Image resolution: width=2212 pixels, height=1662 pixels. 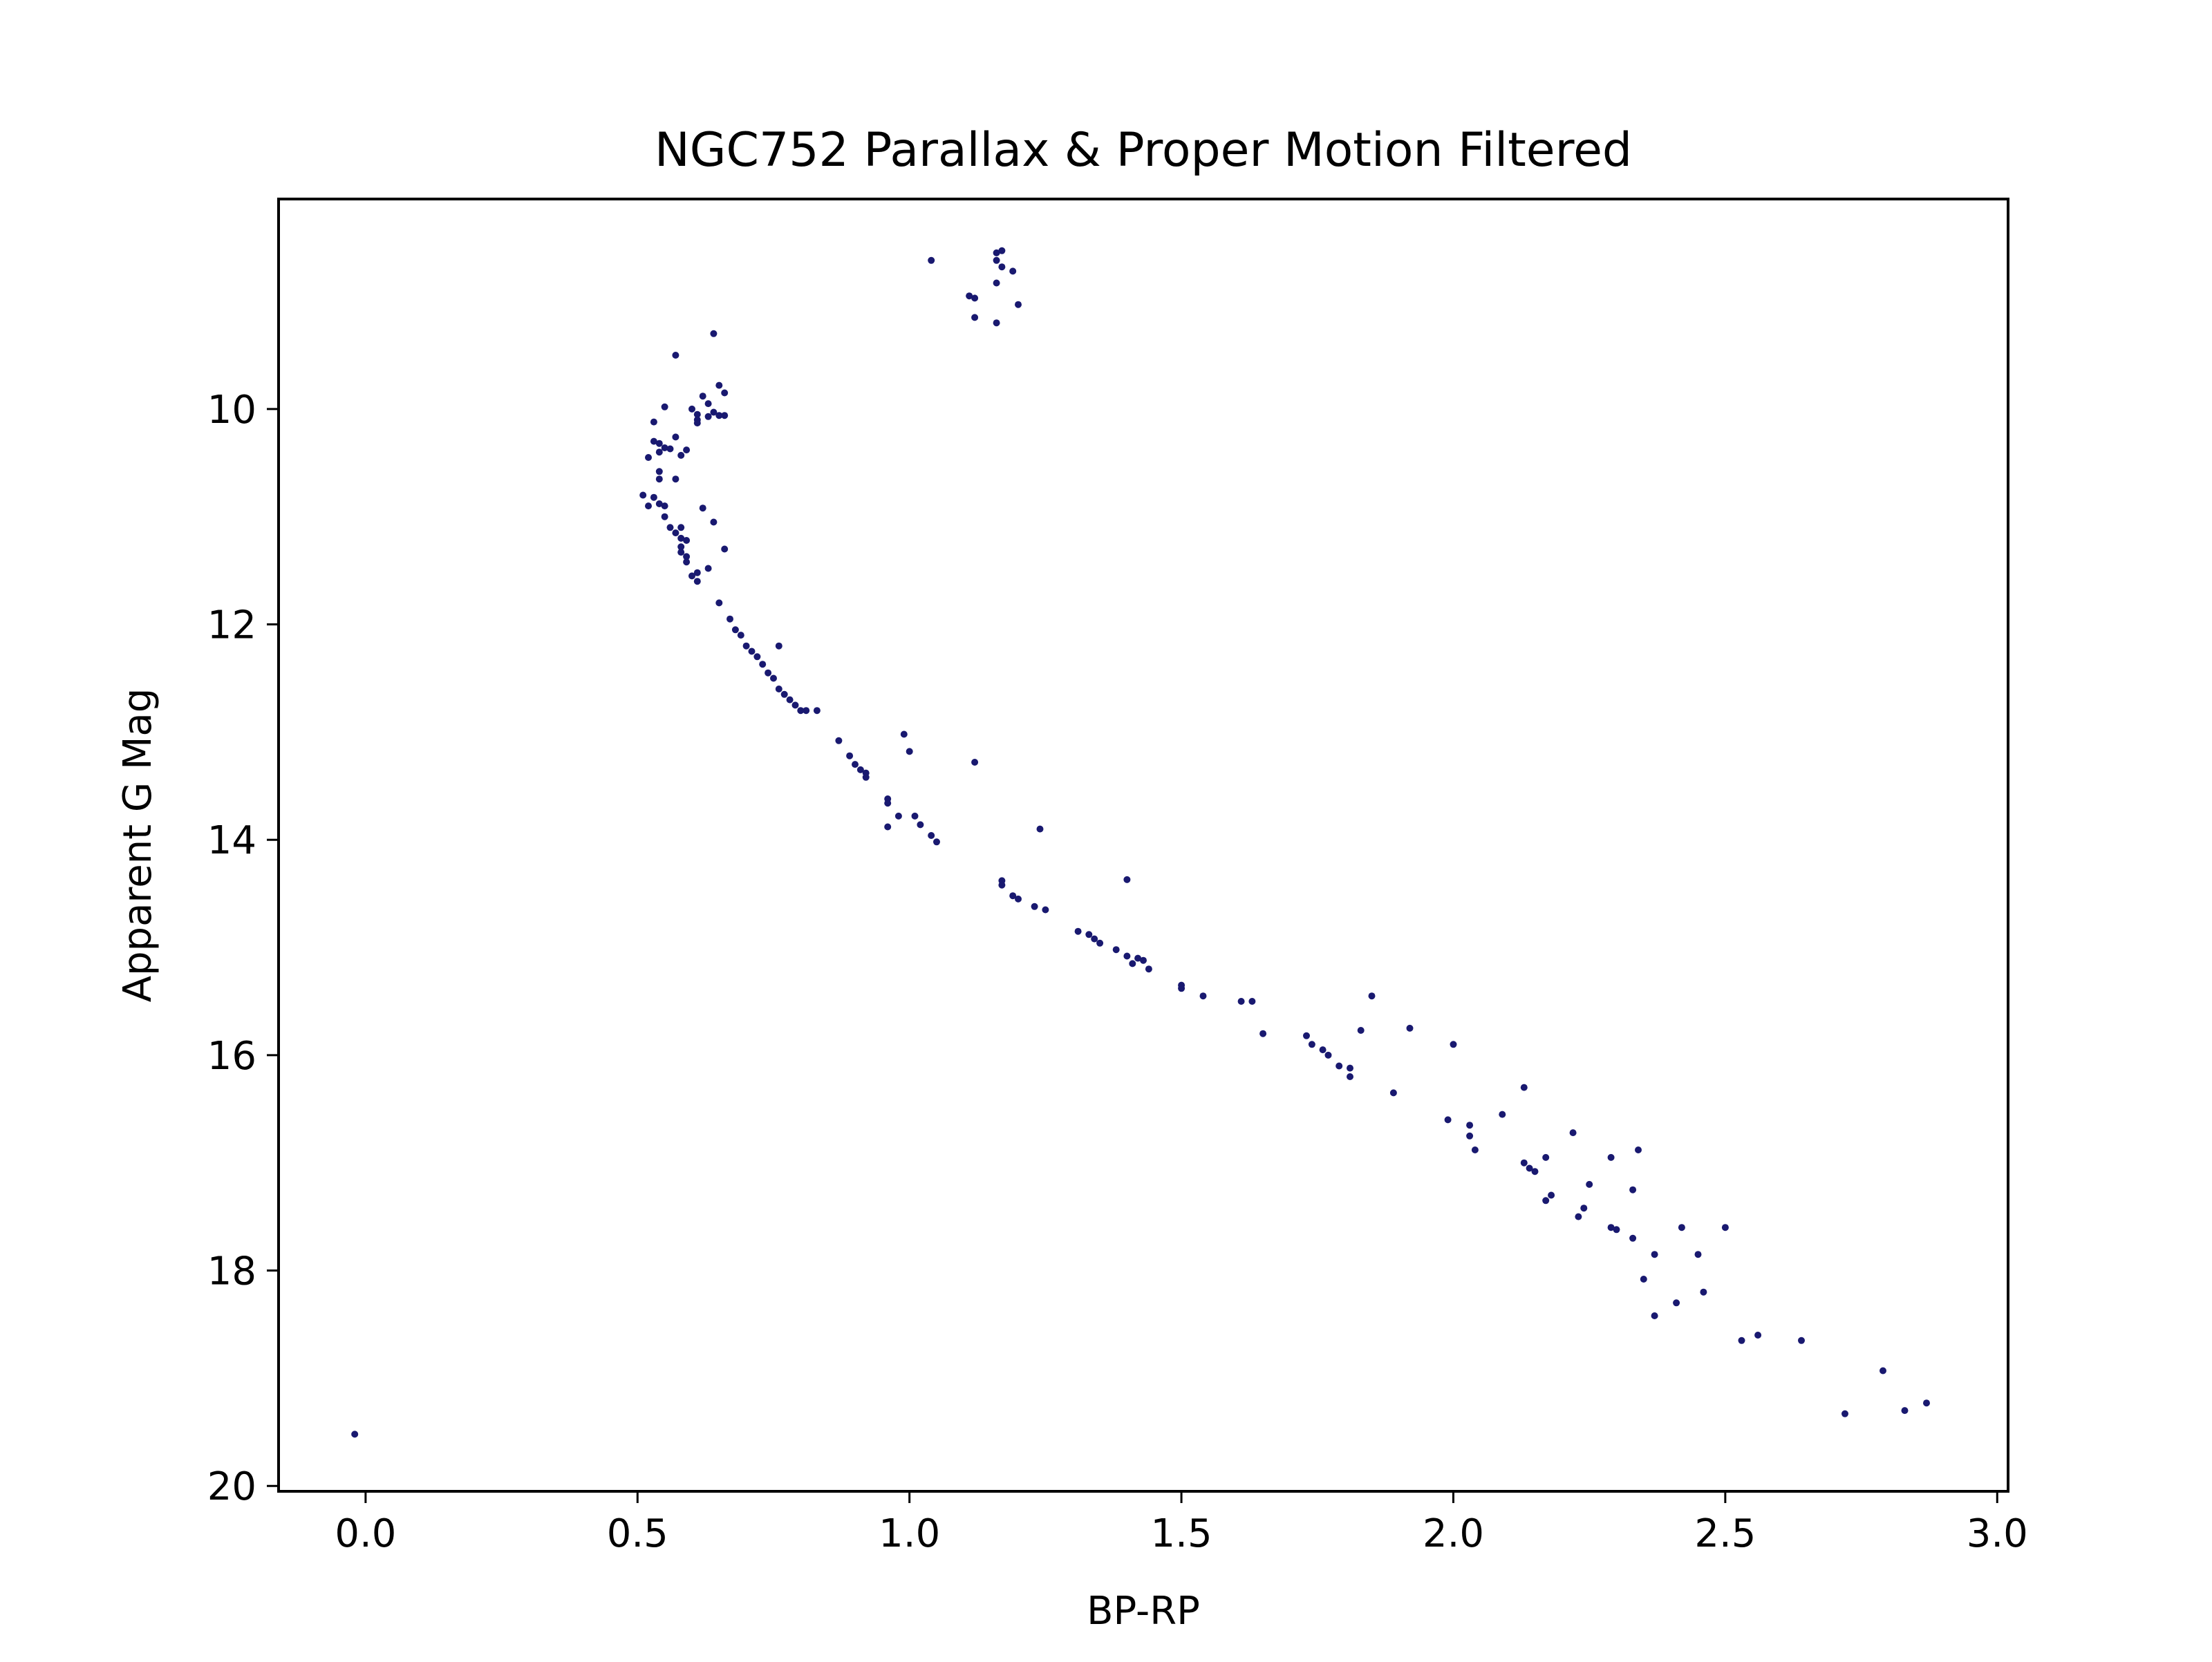 What do you see at coordinates (1181, 1524) in the screenshot?
I see `x-axis: 0.0 0.5 1.0 1.5 2.0 2.5 3.0` at bounding box center [1181, 1524].